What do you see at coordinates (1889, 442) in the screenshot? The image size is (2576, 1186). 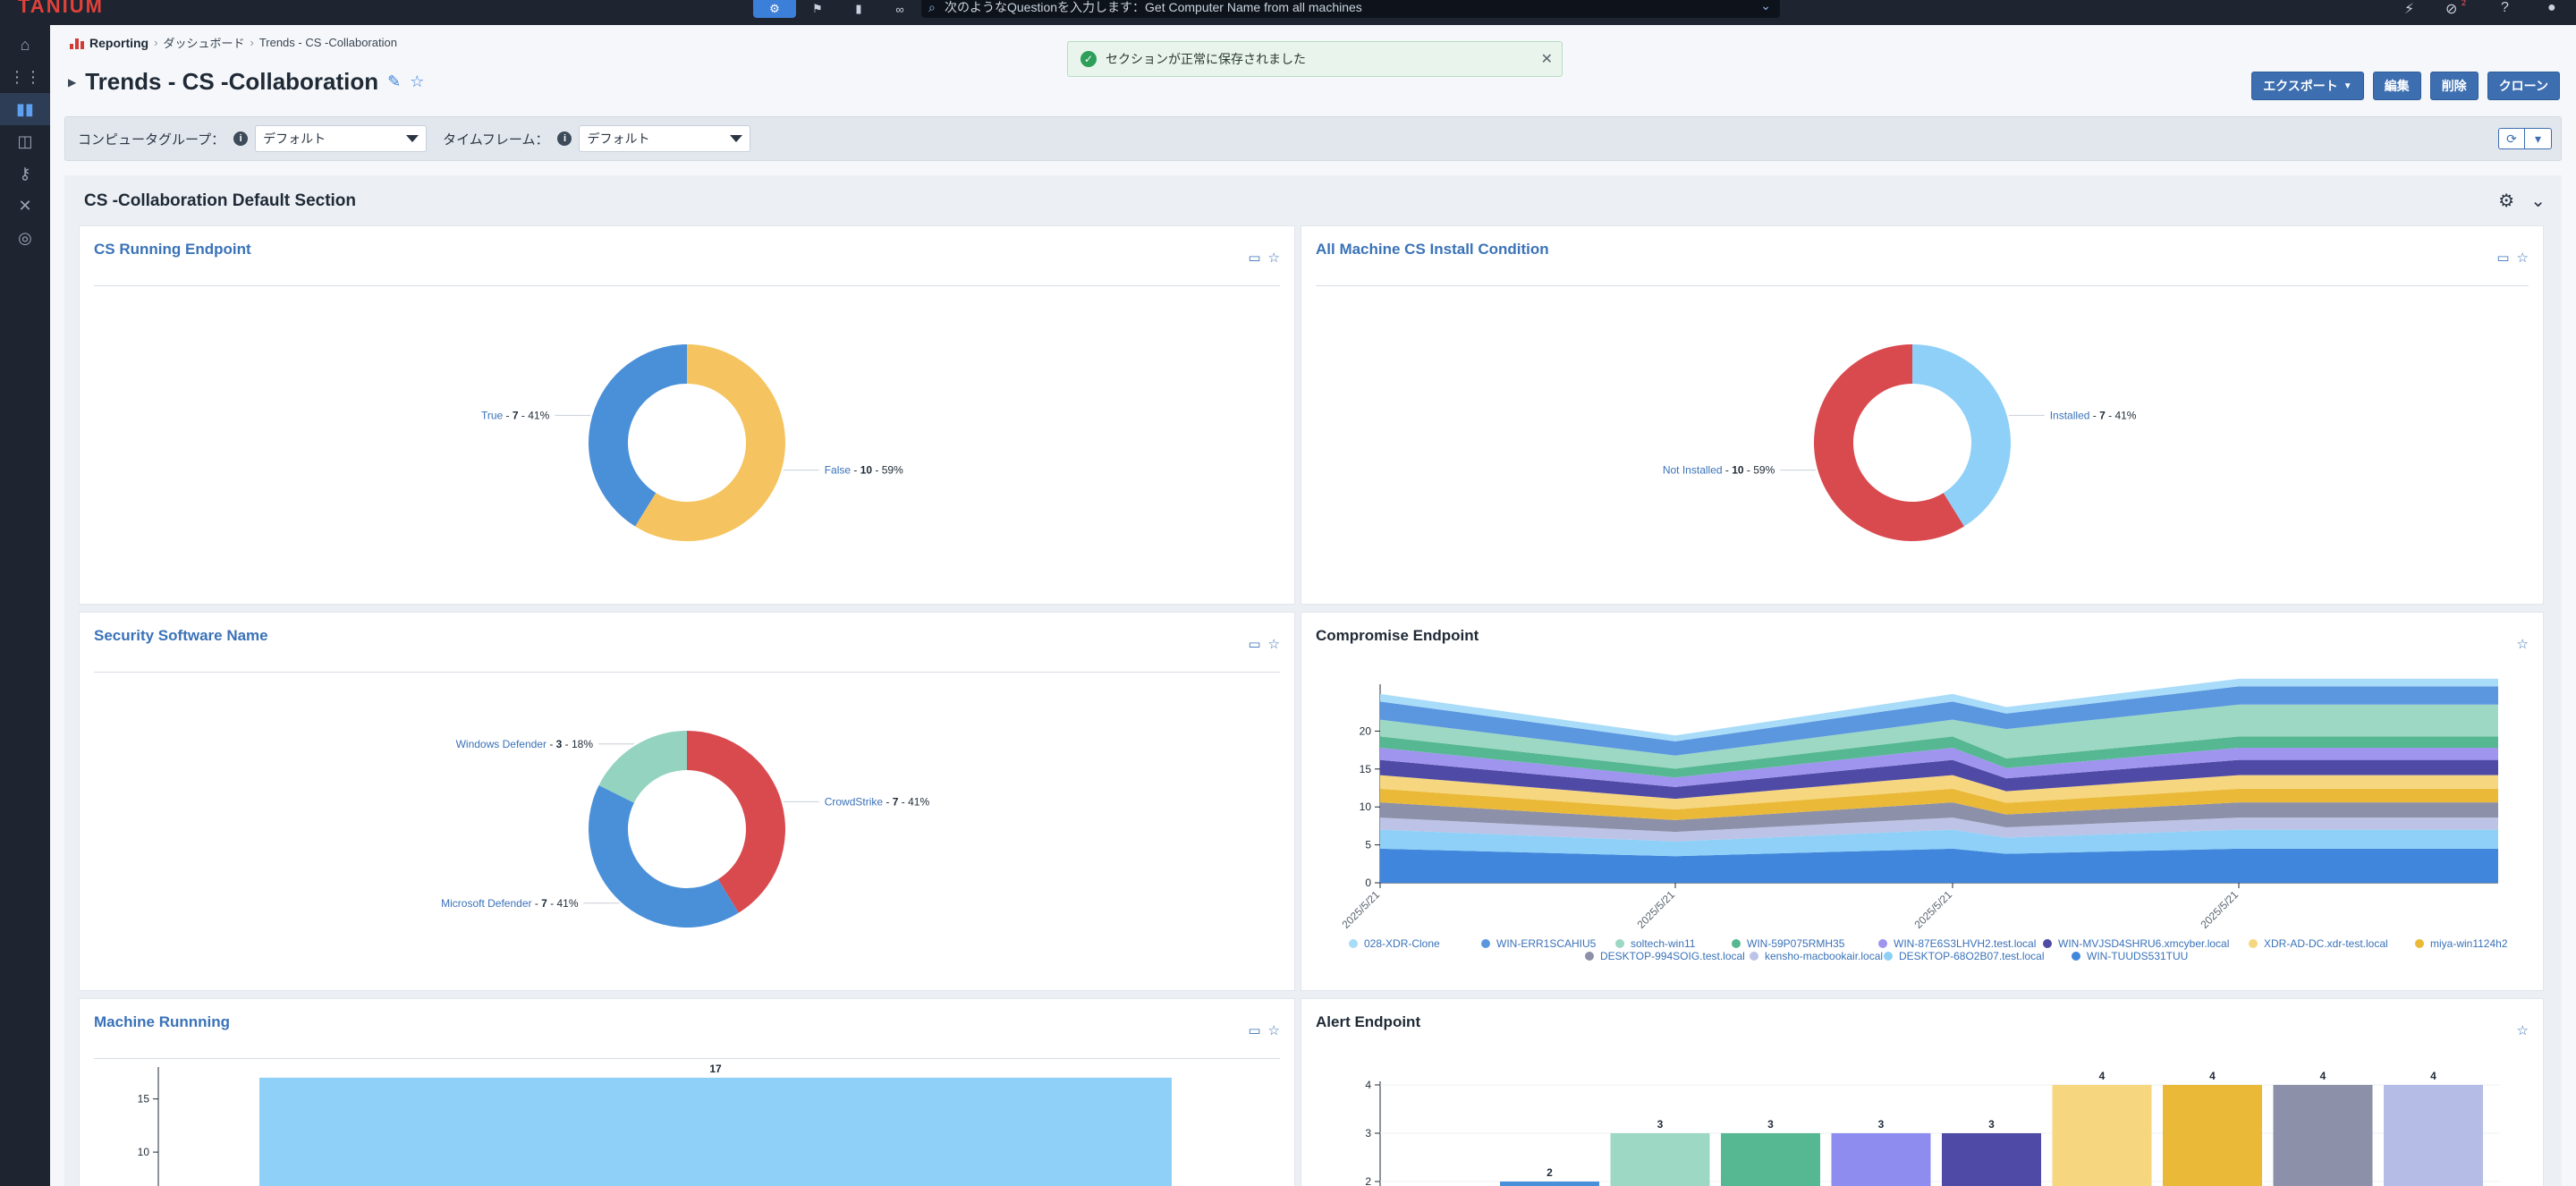 I see `pie-slice-not-installed` at bounding box center [1889, 442].